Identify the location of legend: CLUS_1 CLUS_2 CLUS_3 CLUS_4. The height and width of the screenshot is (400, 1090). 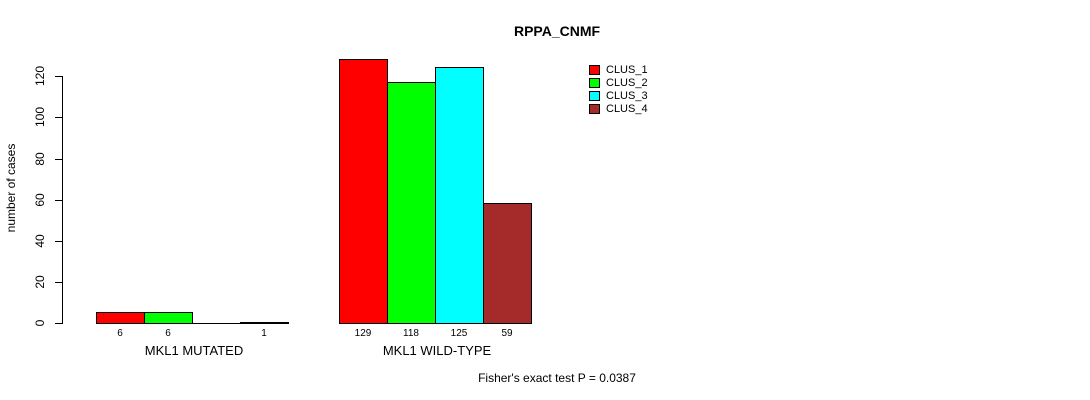
(618, 89).